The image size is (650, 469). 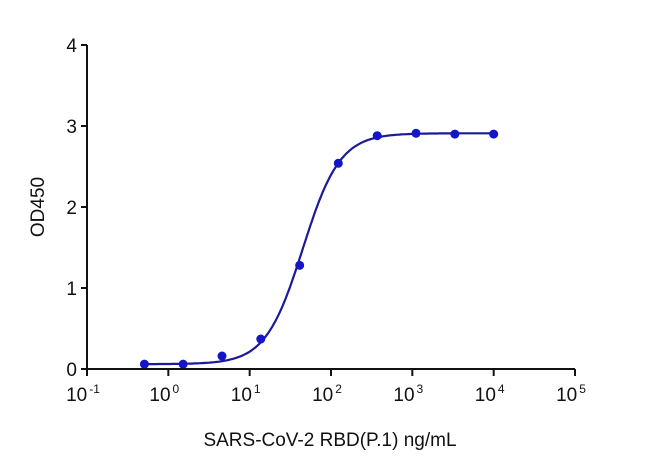 What do you see at coordinates (71, 46) in the screenshot?
I see `y-tick-label: 4` at bounding box center [71, 46].